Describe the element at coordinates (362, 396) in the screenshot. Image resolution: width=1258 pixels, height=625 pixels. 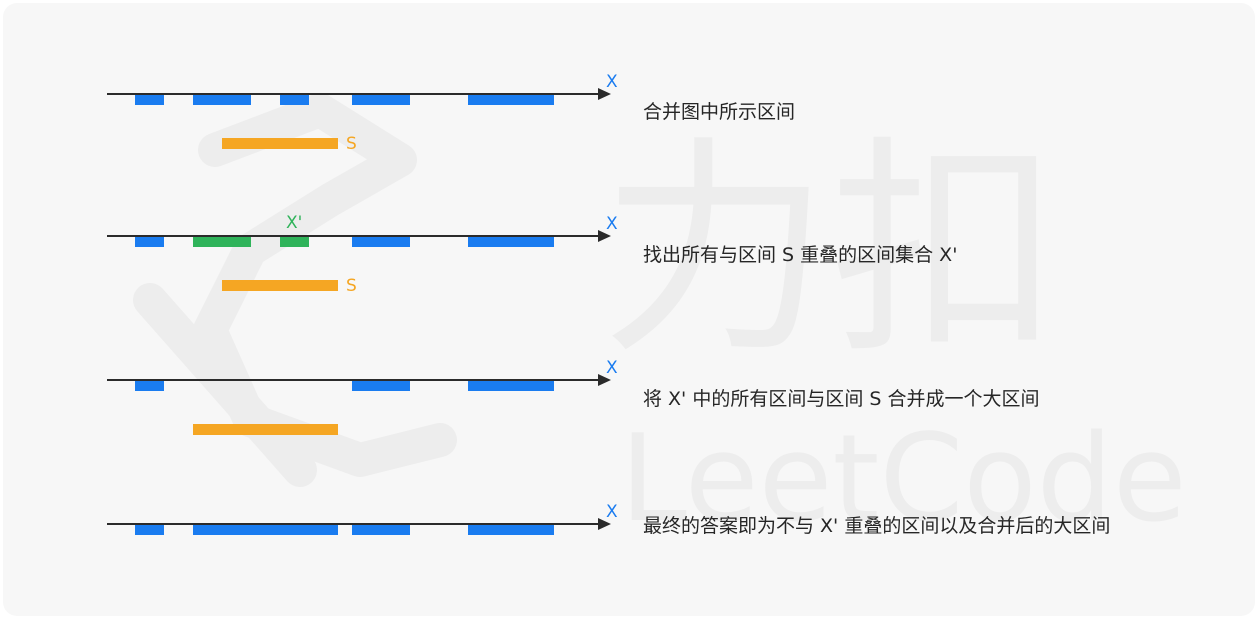
I see `step-3-row: X` at that location.